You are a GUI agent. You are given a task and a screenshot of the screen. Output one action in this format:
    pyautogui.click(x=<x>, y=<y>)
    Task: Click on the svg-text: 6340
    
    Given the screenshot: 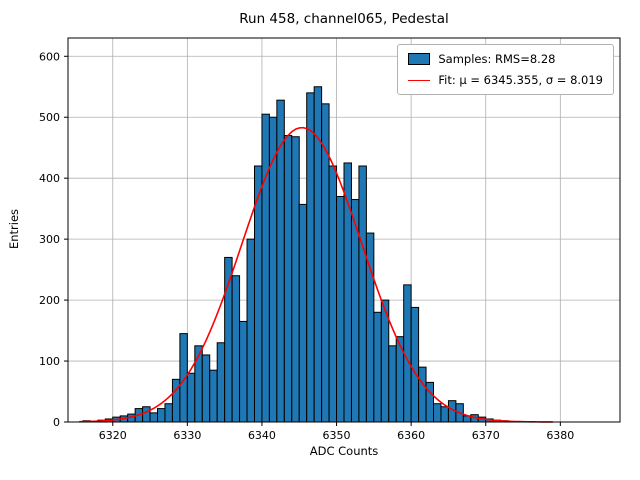 What is the action you would take?
    pyautogui.click(x=262, y=435)
    